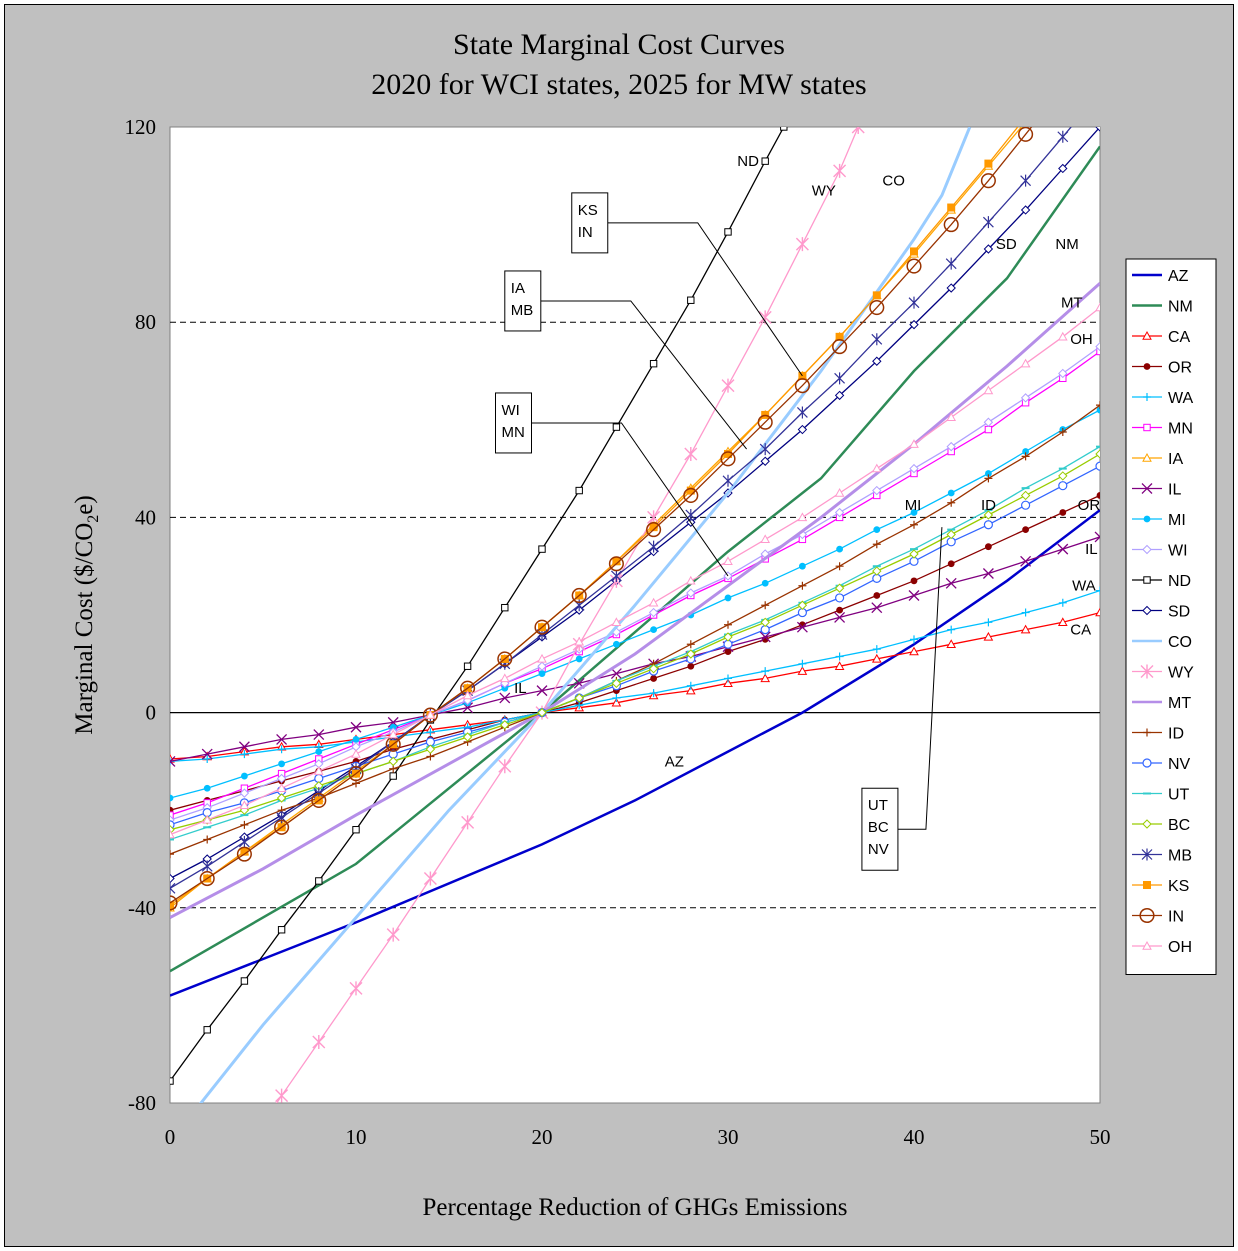 This screenshot has height=1251, width=1238. I want to click on callout-label: MN, so click(513, 432).